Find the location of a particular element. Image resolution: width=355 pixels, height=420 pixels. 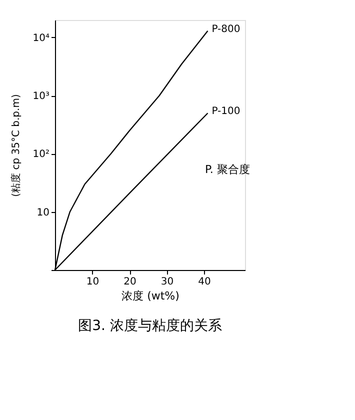

x-tick-label: 20 is located at coordinates (130, 282).